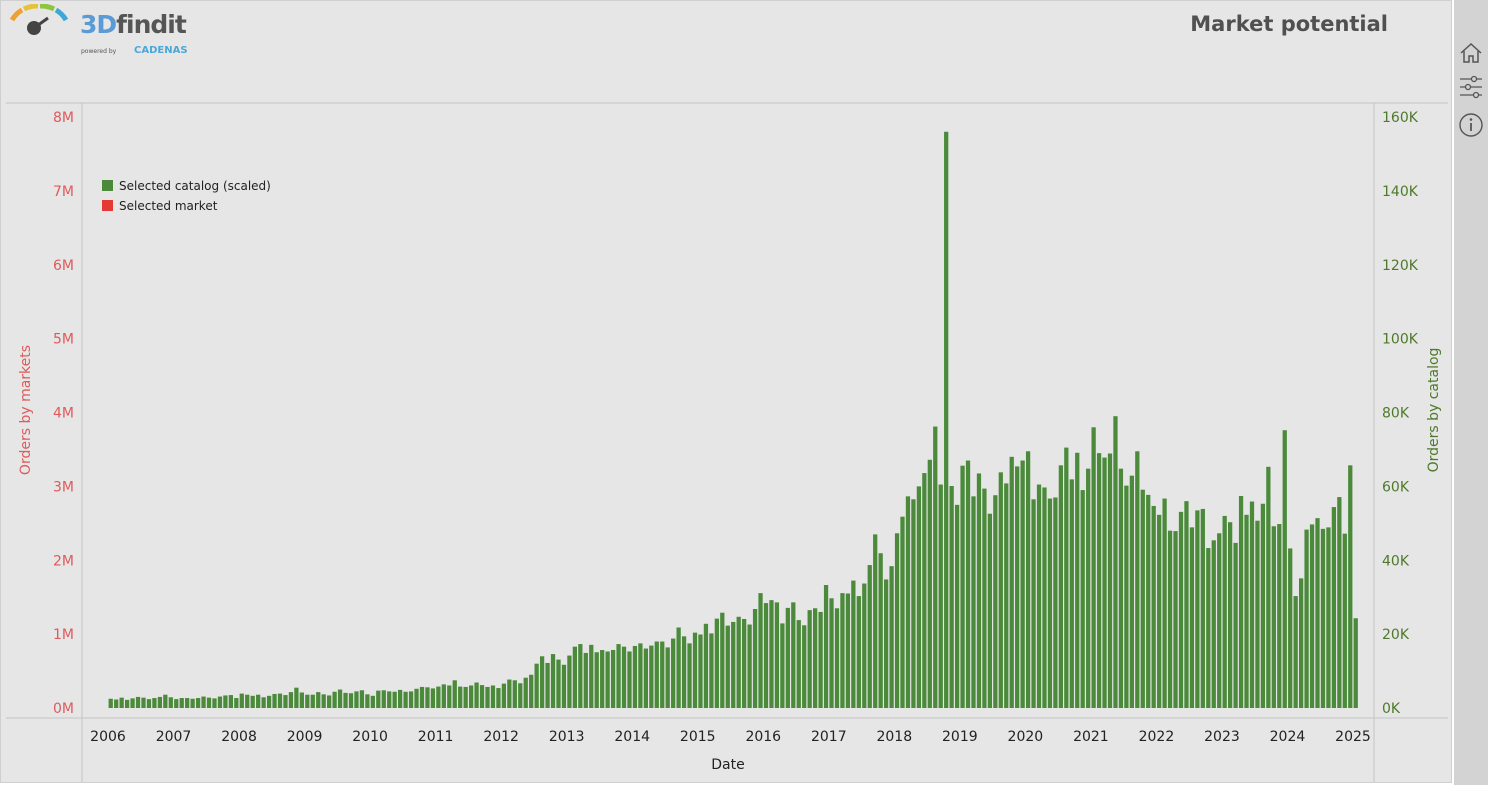 This screenshot has height=785, width=1490. I want to click on right-tick-label: 60K, so click(1396, 487).